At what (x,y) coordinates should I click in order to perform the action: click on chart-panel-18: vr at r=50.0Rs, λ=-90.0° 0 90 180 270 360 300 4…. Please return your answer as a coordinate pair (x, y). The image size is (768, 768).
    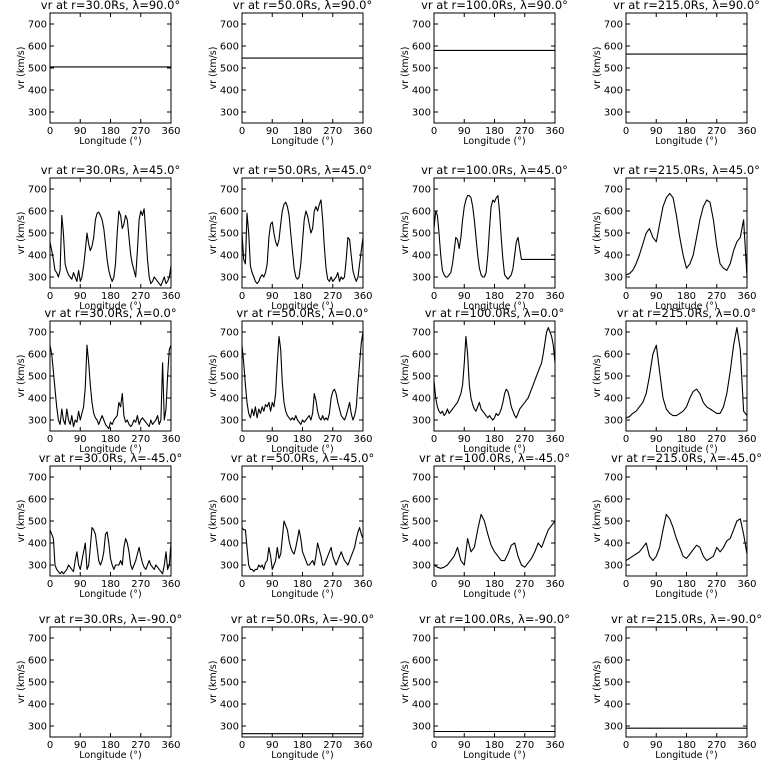
    Looking at the image, I should click on (291, 686).